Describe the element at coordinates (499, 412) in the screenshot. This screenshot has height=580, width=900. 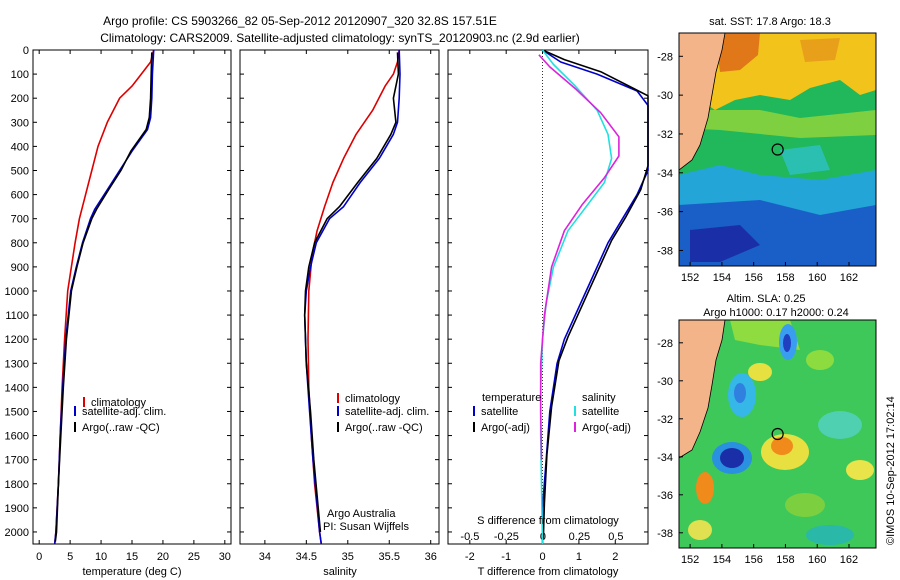
I see `legend-temp-satellite: satellite` at that location.